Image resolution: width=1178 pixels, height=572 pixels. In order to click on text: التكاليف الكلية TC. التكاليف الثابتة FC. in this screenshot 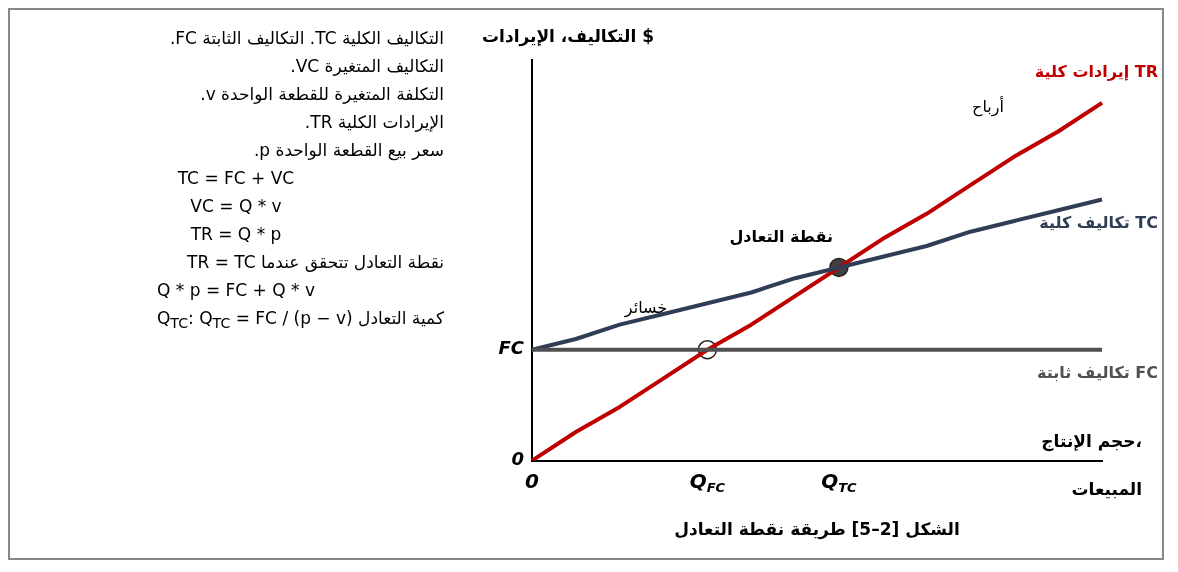, I will do `click(306, 38)`.